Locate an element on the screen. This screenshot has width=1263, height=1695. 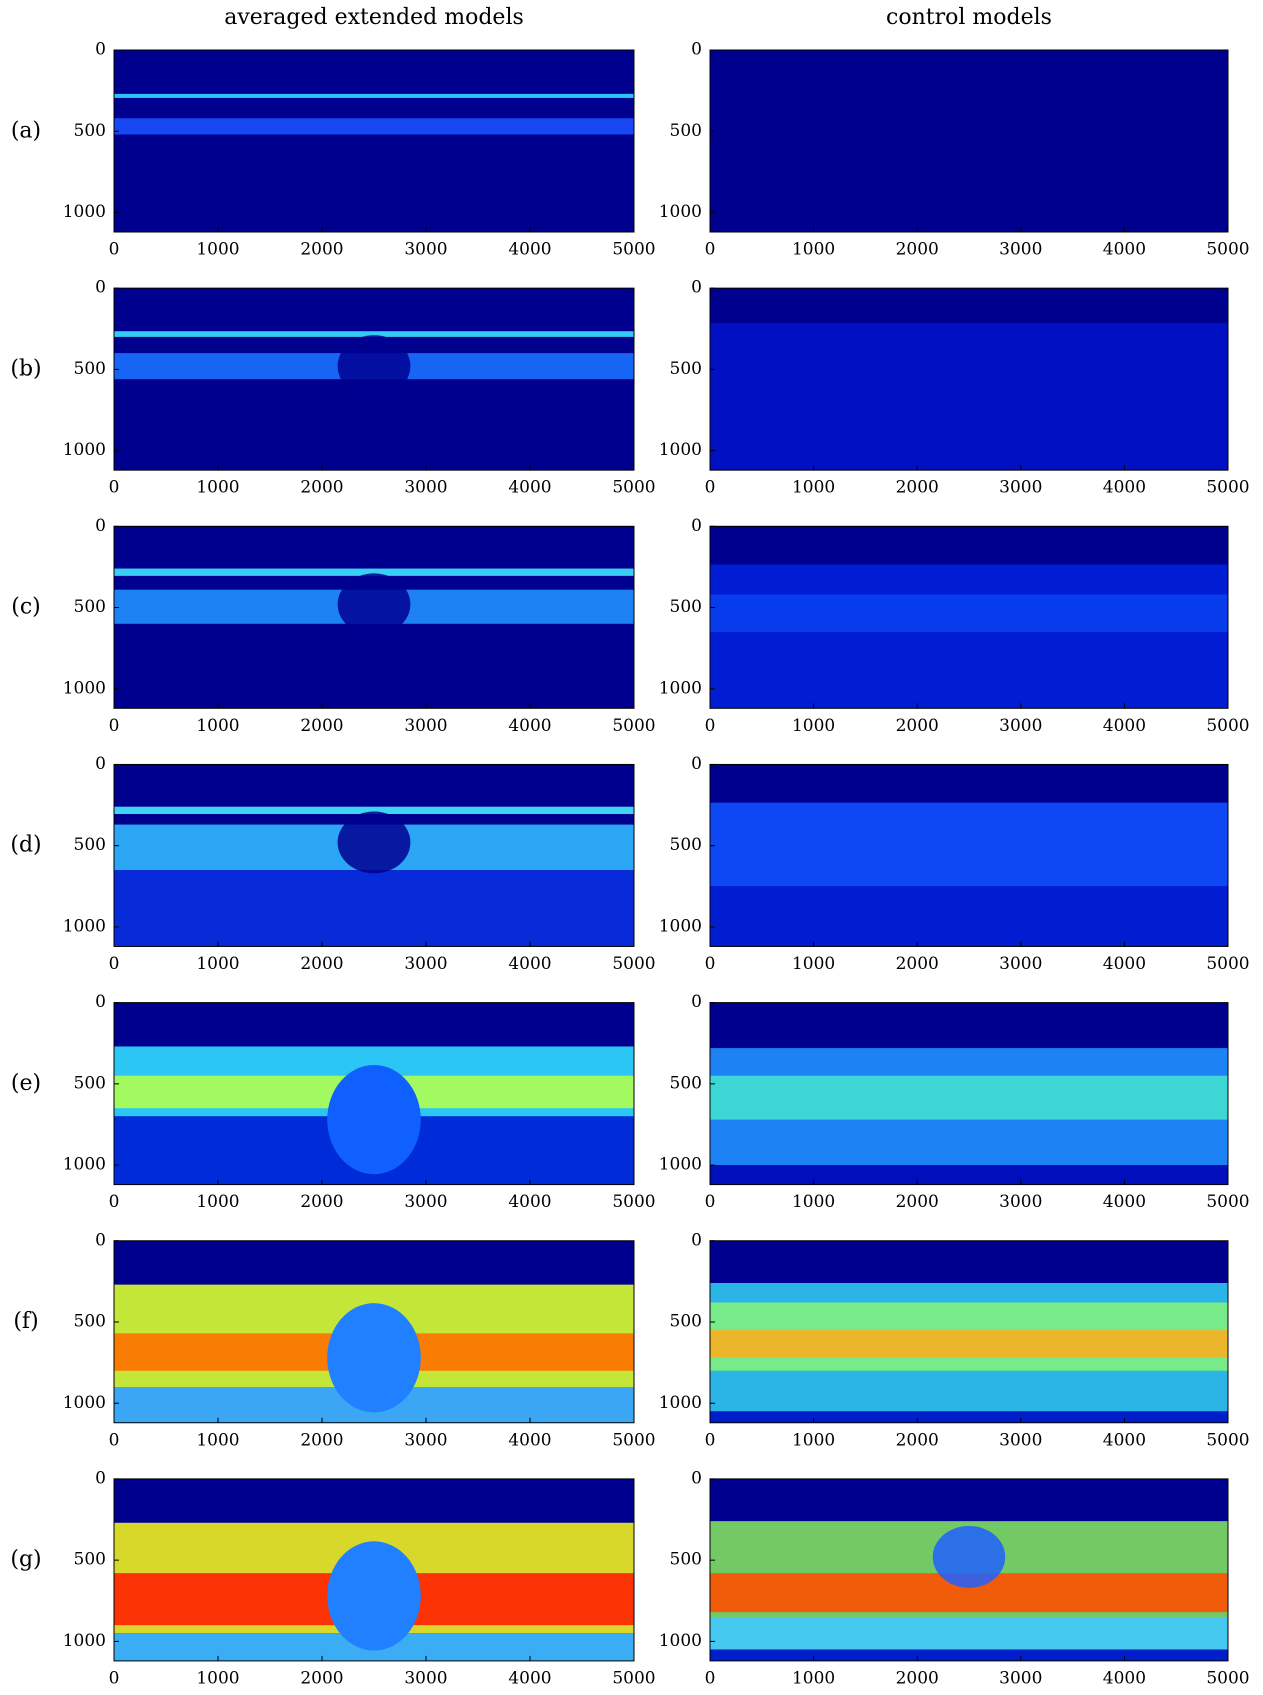
row-label: (g) is located at coordinates (25, 1559).